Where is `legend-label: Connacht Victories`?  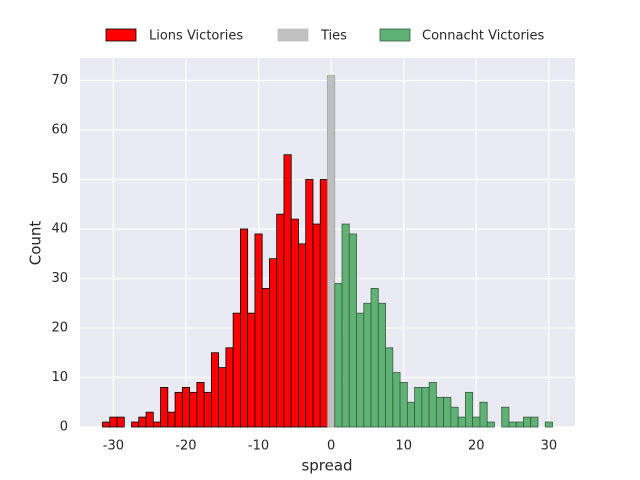 legend-label: Connacht Victories is located at coordinates (483, 36).